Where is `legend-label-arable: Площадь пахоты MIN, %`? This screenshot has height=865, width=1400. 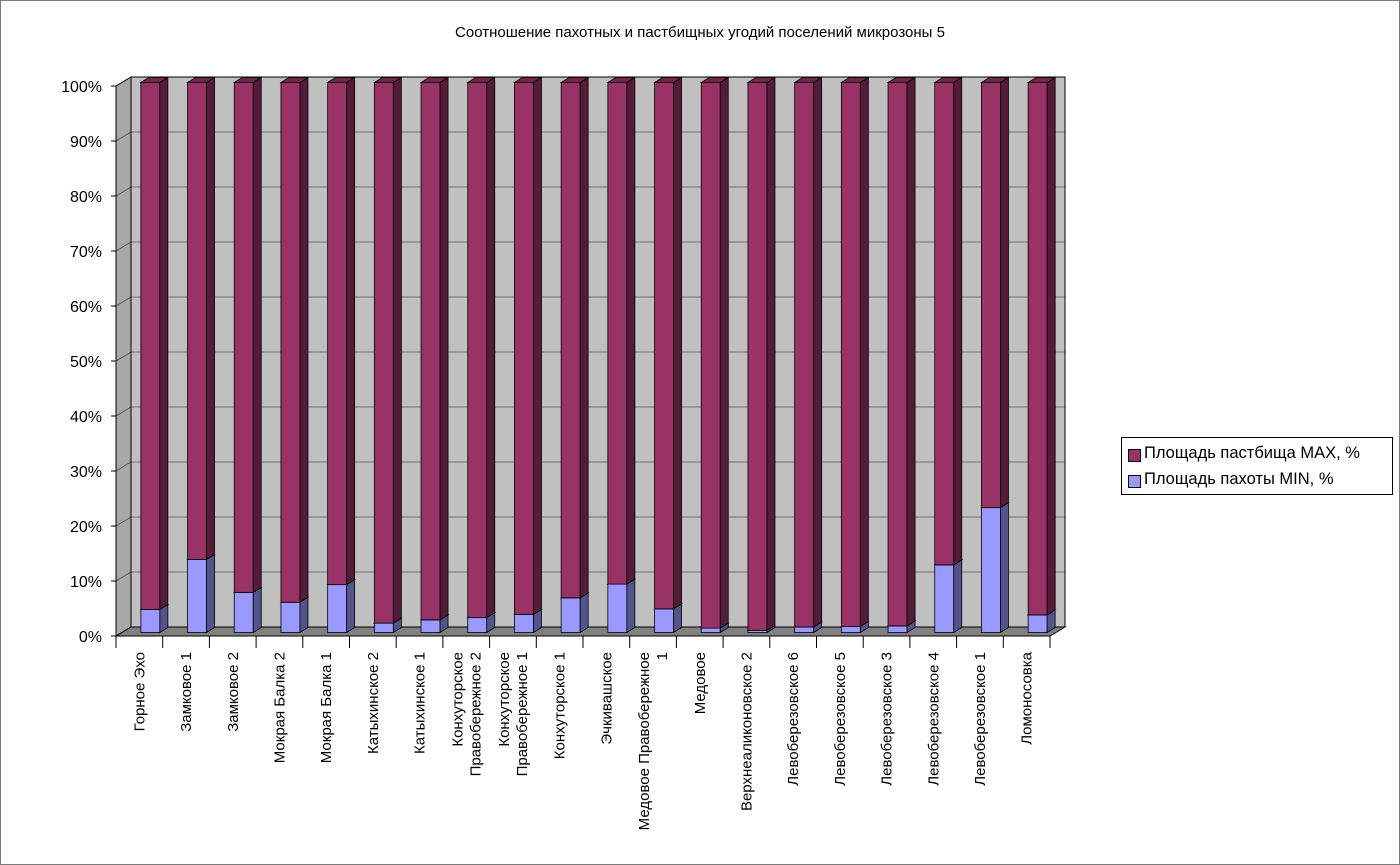
legend-label-arable: Площадь пахоты MIN, % is located at coordinates (1239, 479).